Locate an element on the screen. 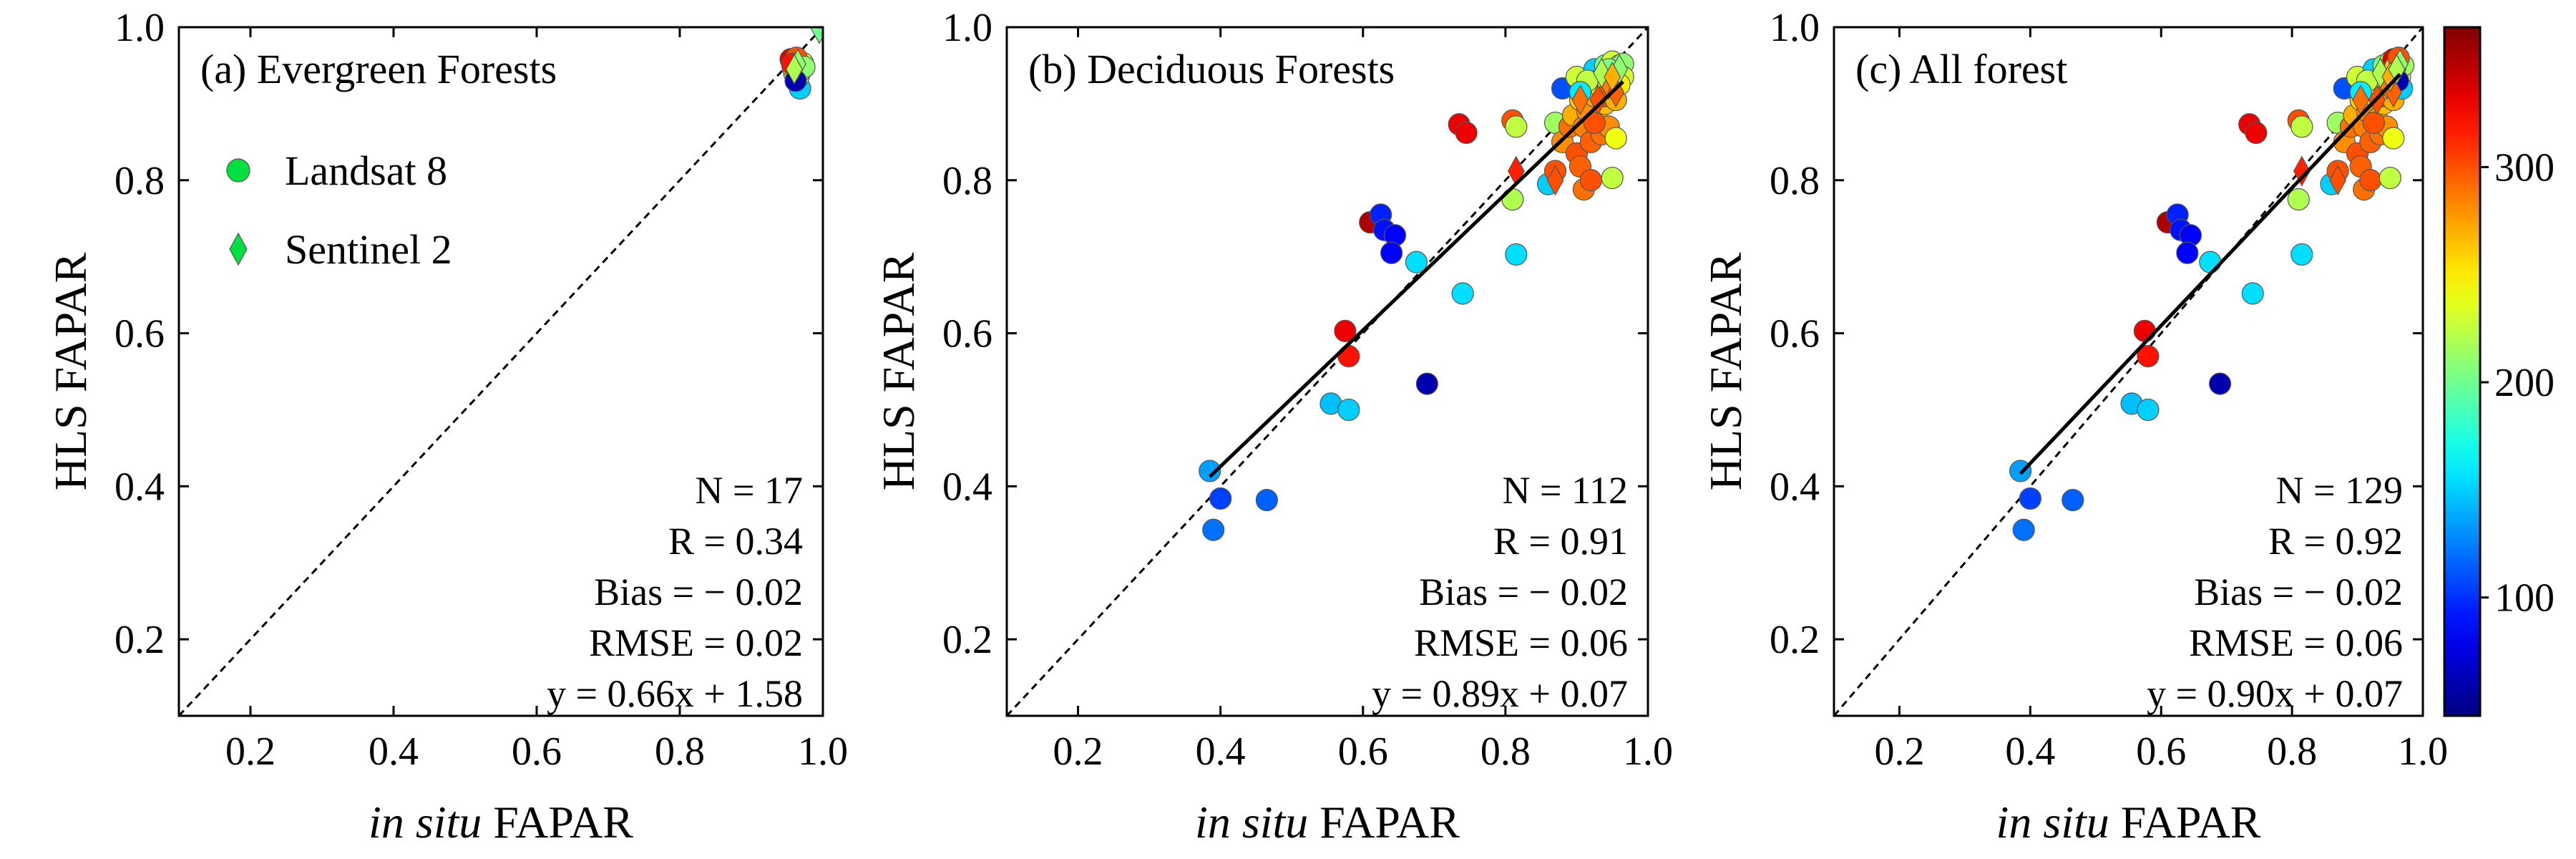 The height and width of the screenshot is (859, 2576). y-tick-label: 0.4 is located at coordinates (967, 487).